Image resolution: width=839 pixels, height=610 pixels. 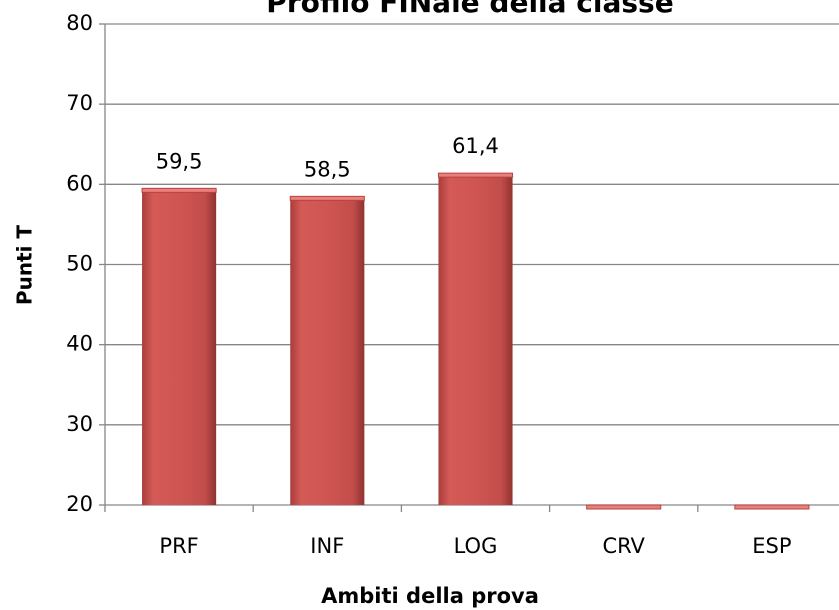 I want to click on x-axis-label: Ambiti della prova, so click(x=430, y=596).